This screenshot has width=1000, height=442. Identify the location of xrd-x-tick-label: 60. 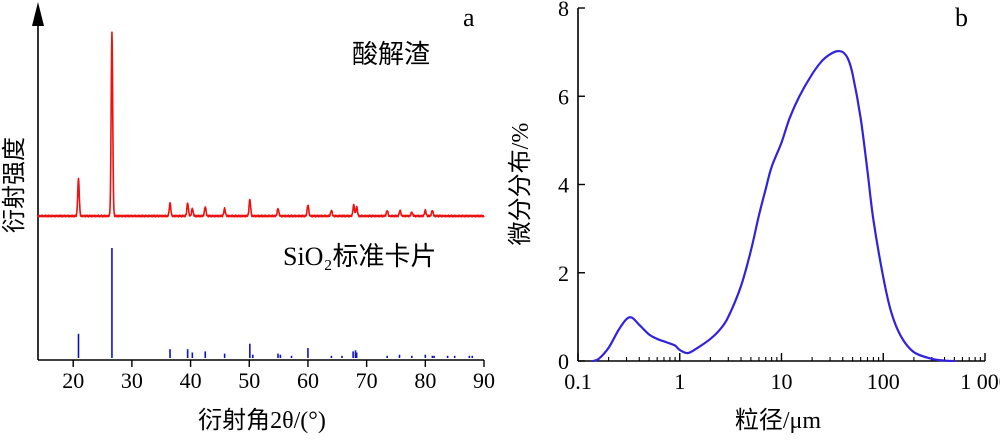
(308, 380).